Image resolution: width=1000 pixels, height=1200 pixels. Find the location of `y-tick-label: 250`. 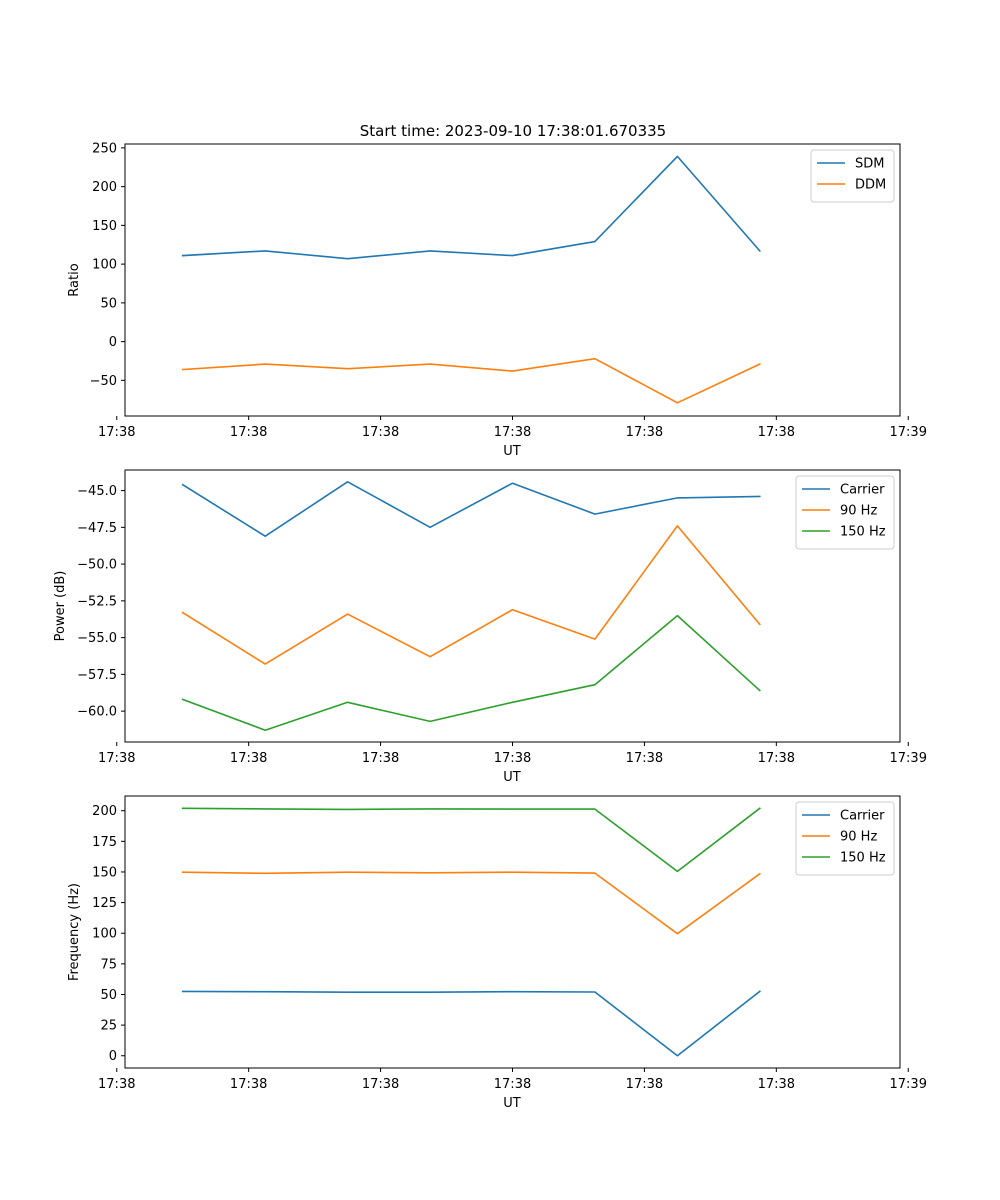

y-tick-label: 250 is located at coordinates (104, 148).